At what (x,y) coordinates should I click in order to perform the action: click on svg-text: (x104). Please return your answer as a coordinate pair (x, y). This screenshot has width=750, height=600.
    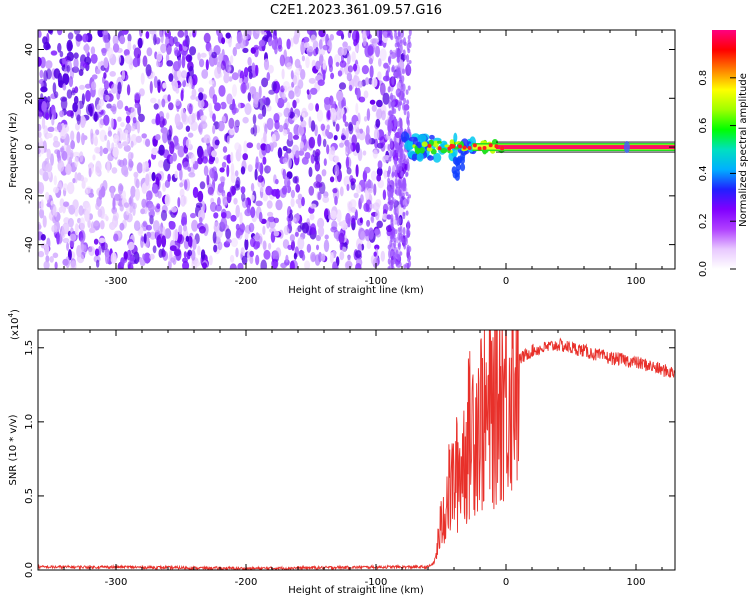
    Looking at the image, I should click on (14, 324).